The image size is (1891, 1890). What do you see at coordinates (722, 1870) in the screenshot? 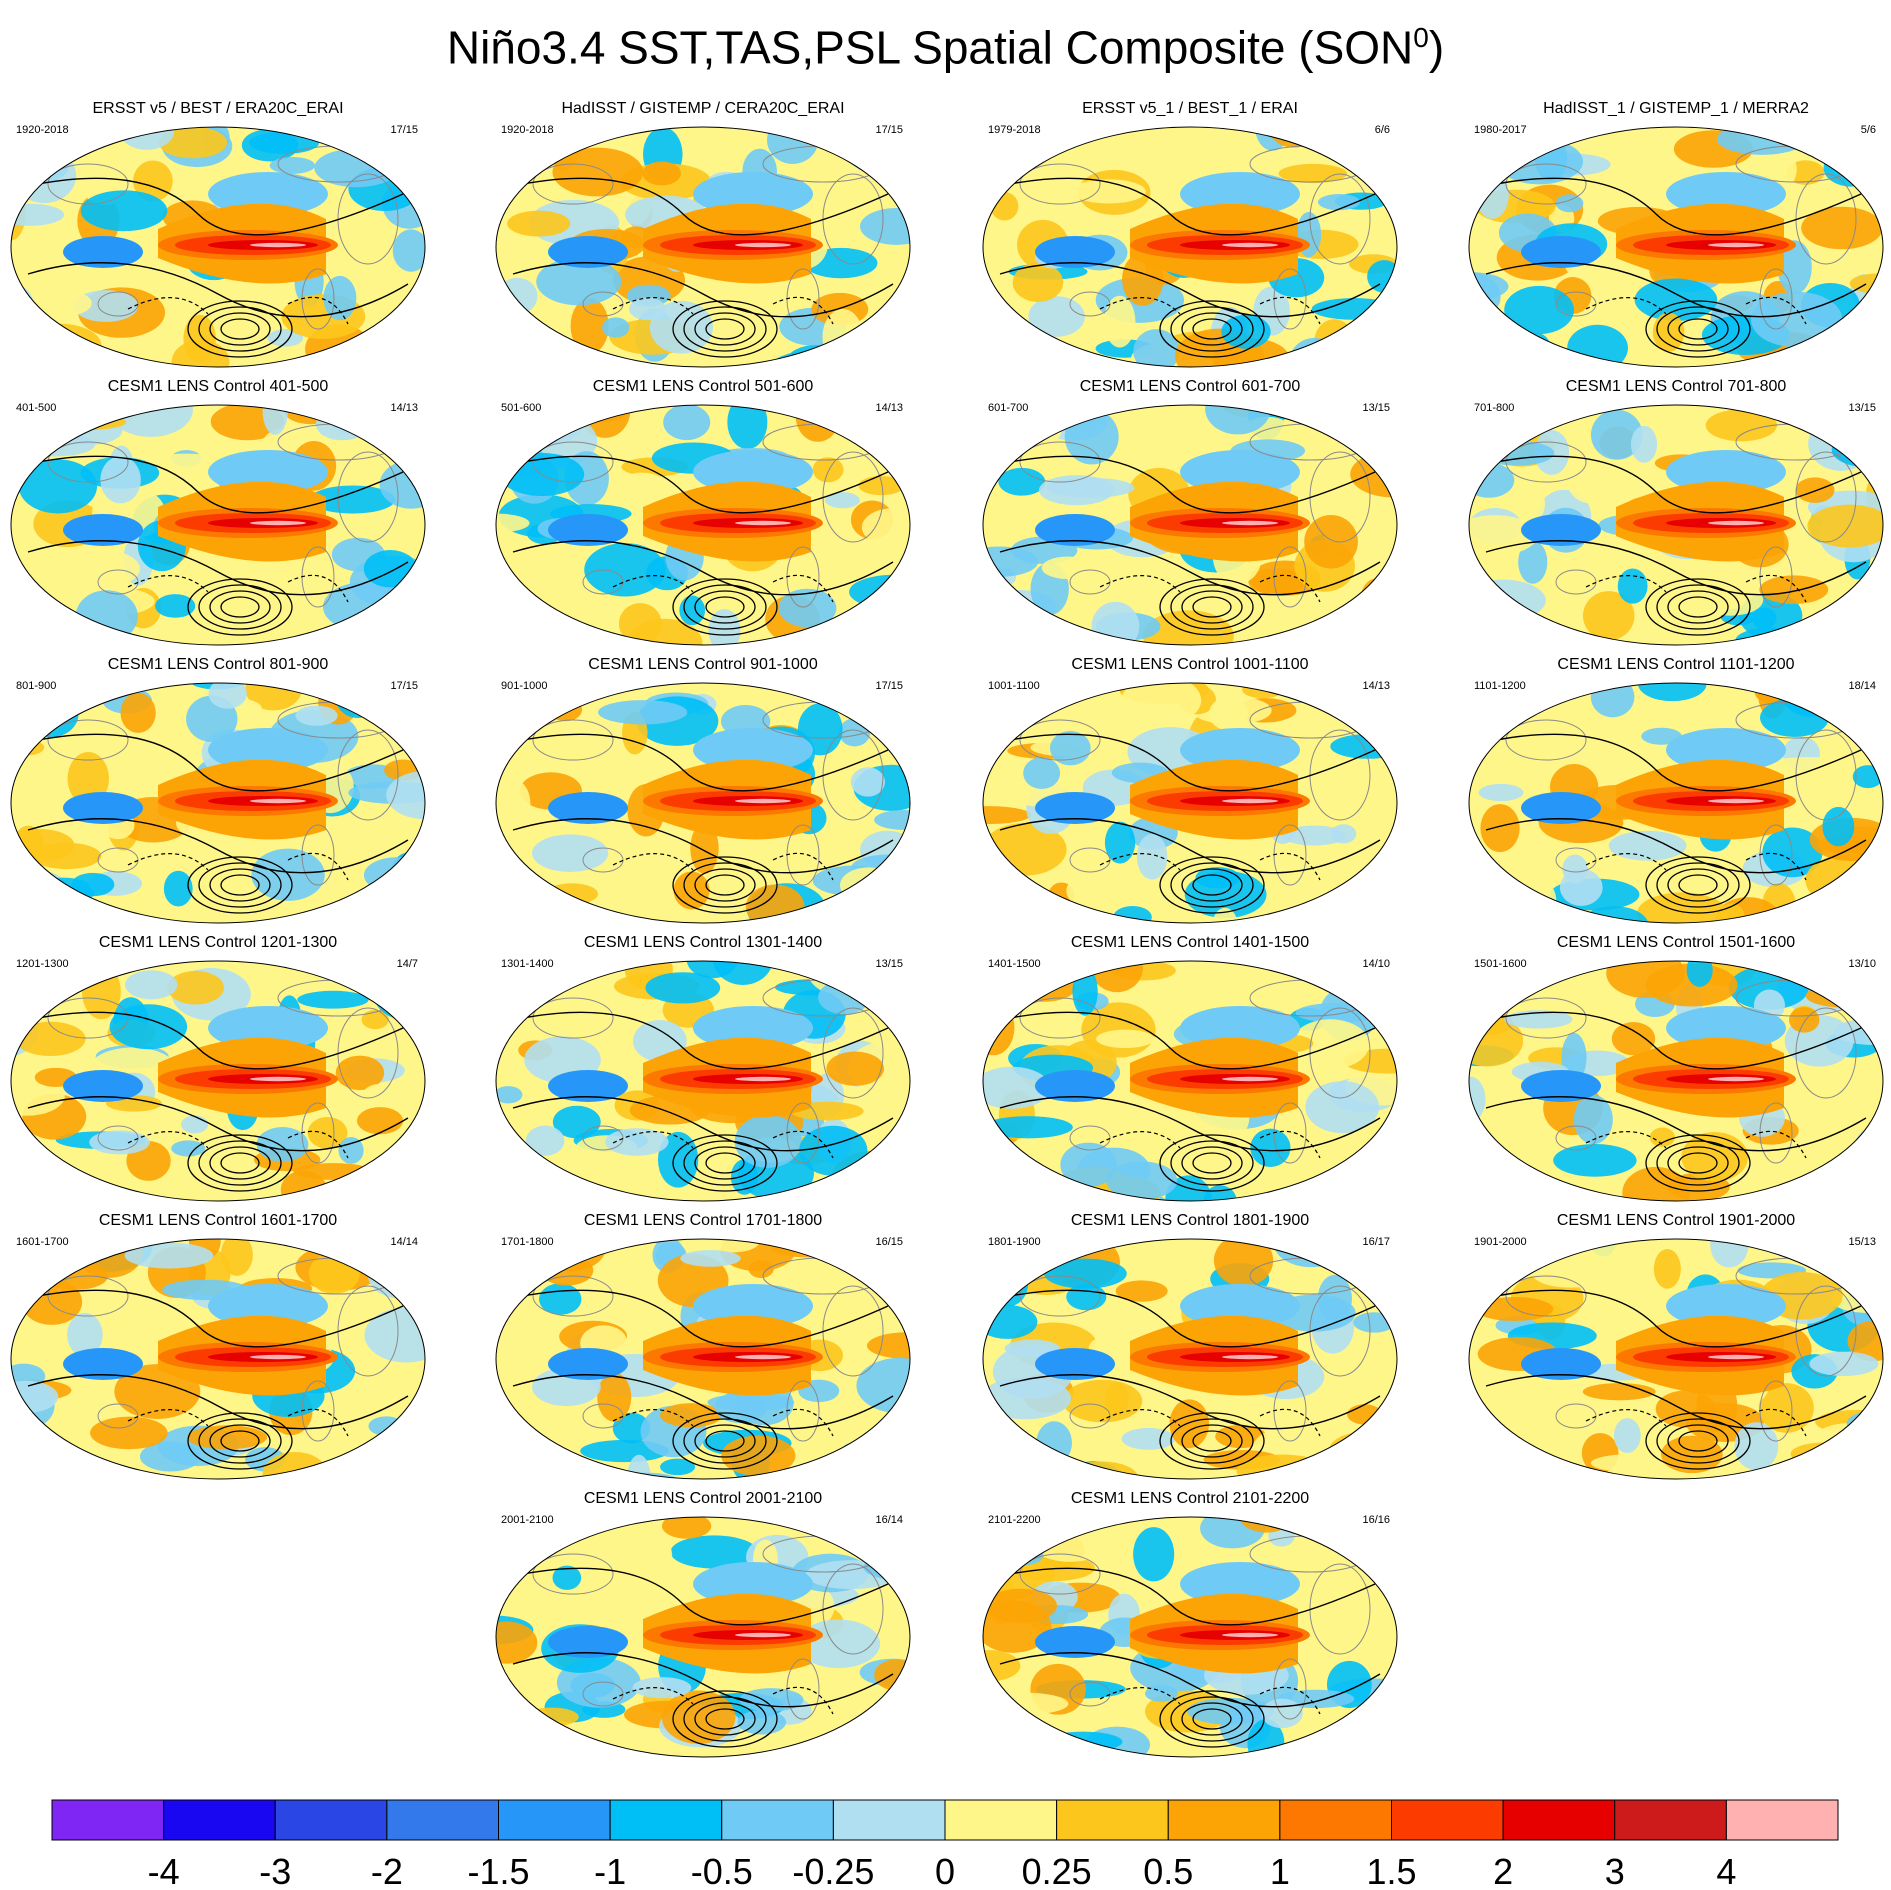
I see `colorbar-tick-label: -0.5` at bounding box center [722, 1870].